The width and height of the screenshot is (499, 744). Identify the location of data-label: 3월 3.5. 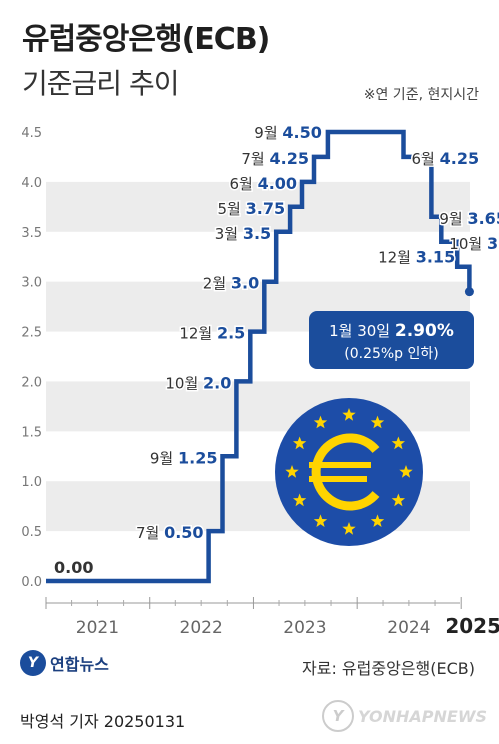
(243, 233).